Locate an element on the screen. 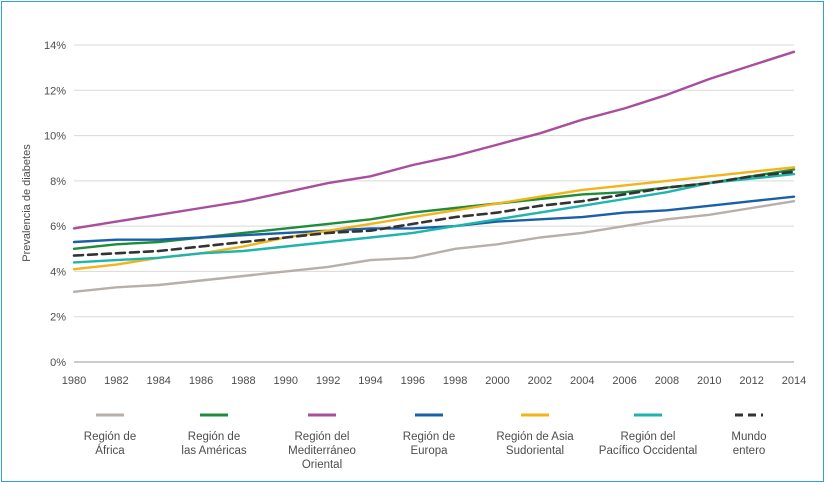  x-tick-label: 1980 is located at coordinates (74, 381).